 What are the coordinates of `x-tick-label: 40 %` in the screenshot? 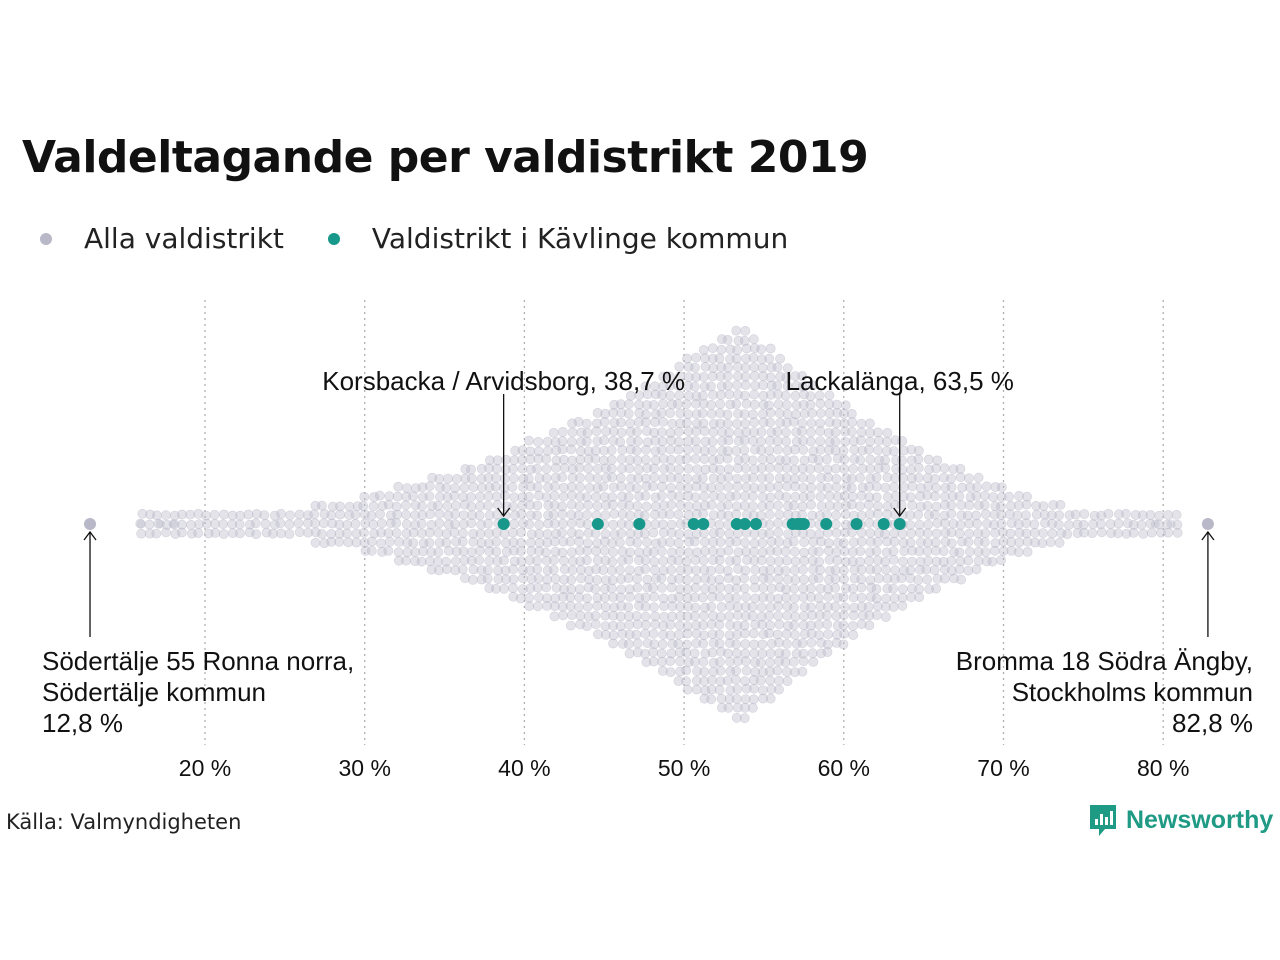 It's located at (524, 768).